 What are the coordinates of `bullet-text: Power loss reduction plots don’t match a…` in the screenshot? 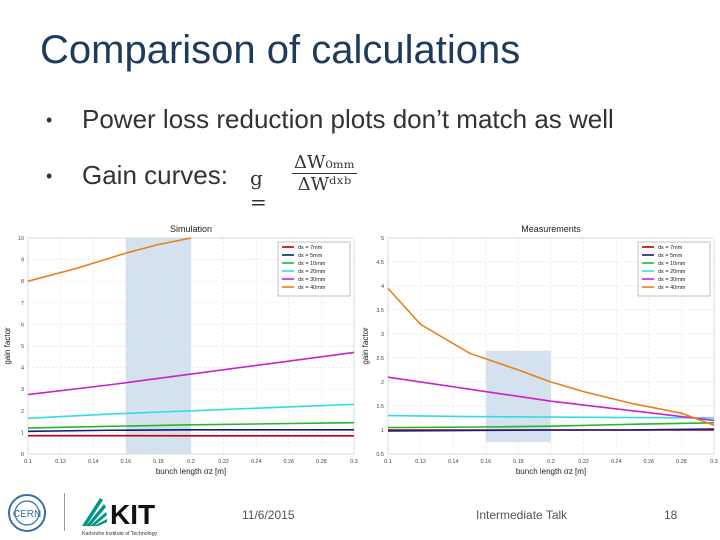 It's located at (348, 119).